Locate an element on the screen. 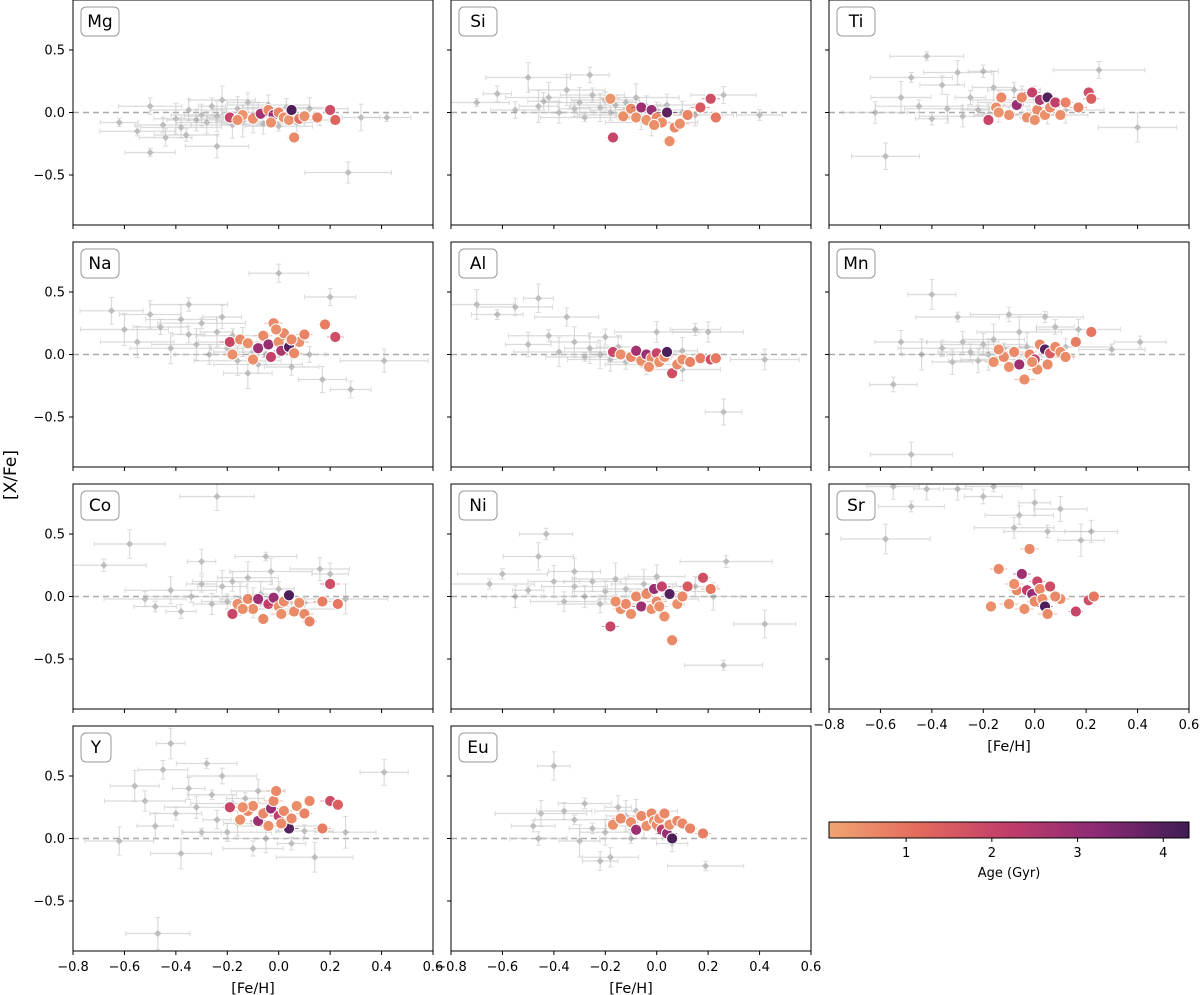  panel-sr: Sr −0.8 −0.6 −0.4 −0.2 0.0 0.2 0.4 0.6 [Fe/H] is located at coordinates (1006, 619).